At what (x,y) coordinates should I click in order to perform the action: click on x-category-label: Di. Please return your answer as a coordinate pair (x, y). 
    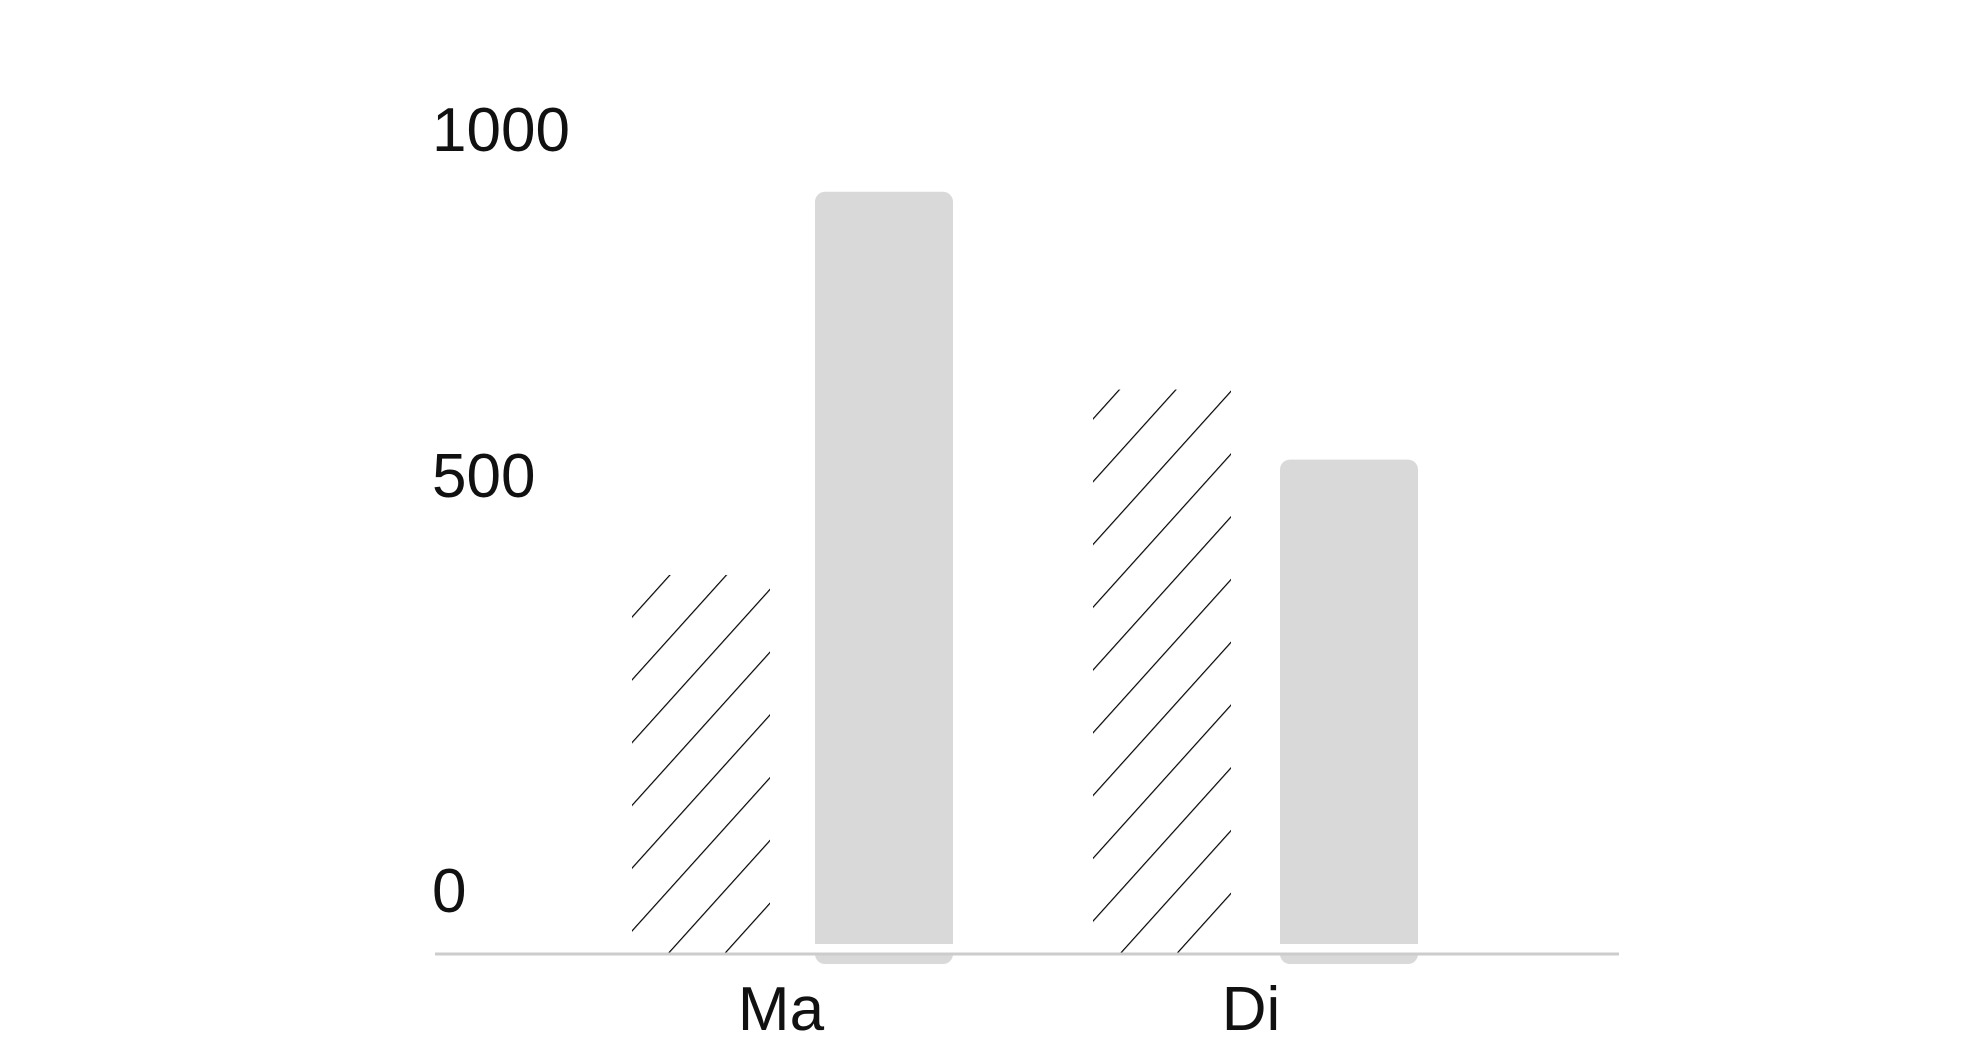
    Looking at the image, I should click on (1251, 1006).